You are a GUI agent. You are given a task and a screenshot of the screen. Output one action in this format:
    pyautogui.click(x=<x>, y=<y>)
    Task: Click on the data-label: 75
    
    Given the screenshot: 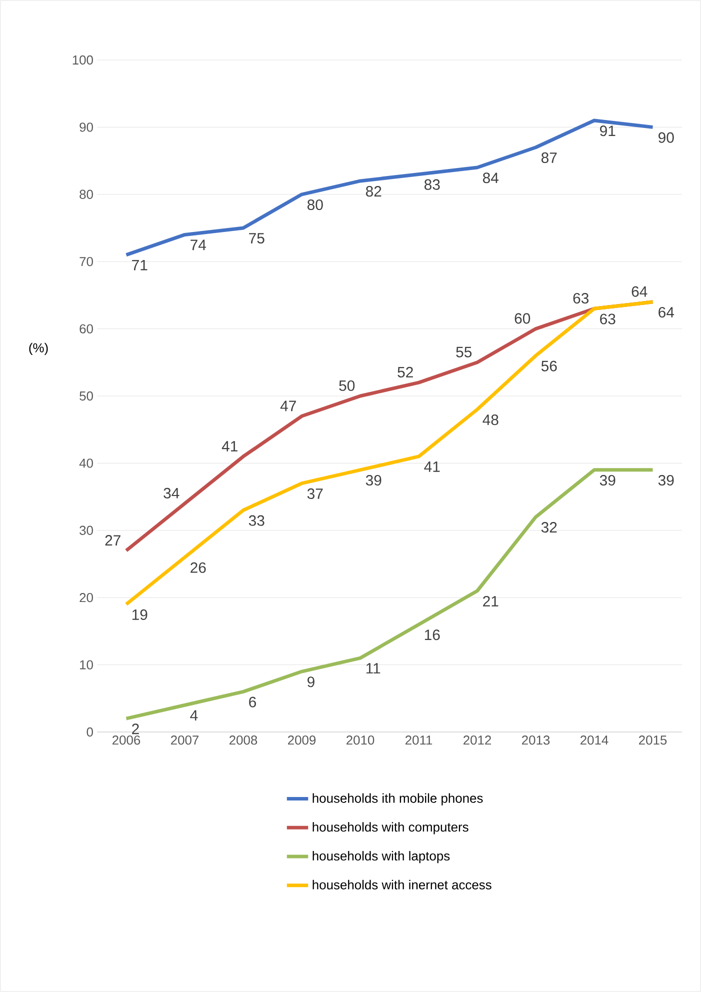 What is the action you would take?
    pyautogui.click(x=256, y=238)
    